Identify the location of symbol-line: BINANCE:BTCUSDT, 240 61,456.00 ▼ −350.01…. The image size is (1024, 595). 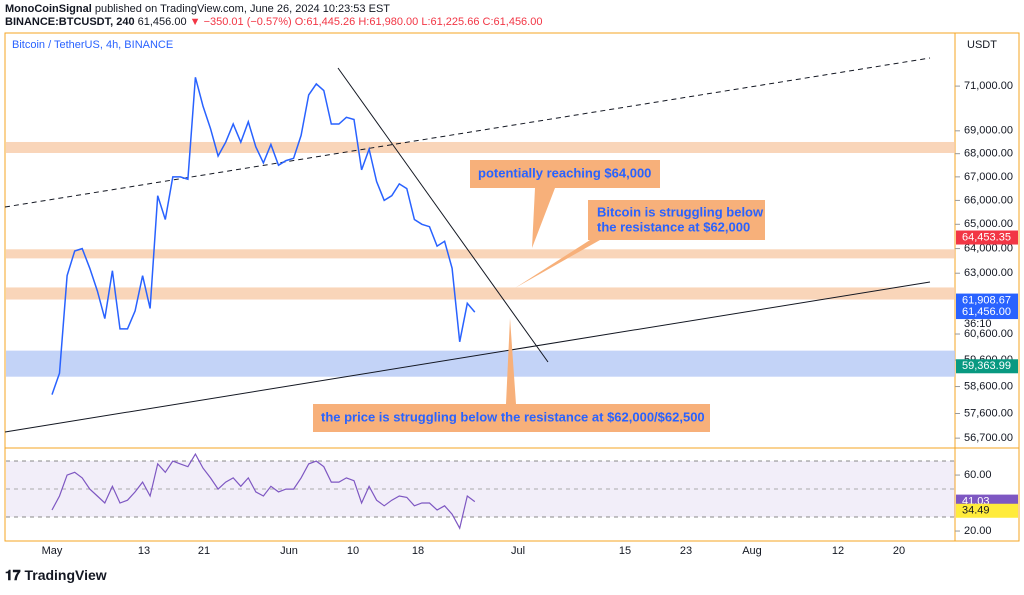
(273, 22).